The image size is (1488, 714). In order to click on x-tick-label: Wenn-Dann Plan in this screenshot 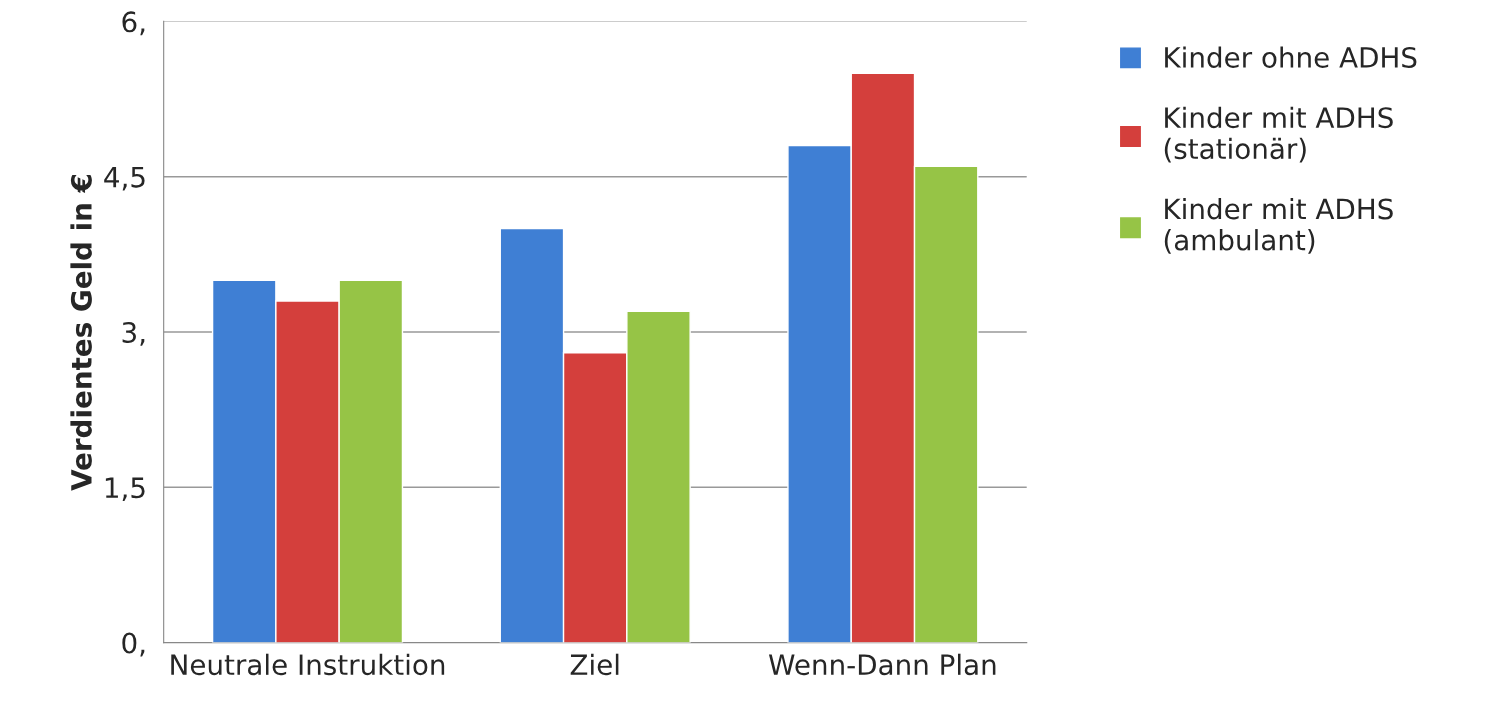, I will do `click(882, 664)`.